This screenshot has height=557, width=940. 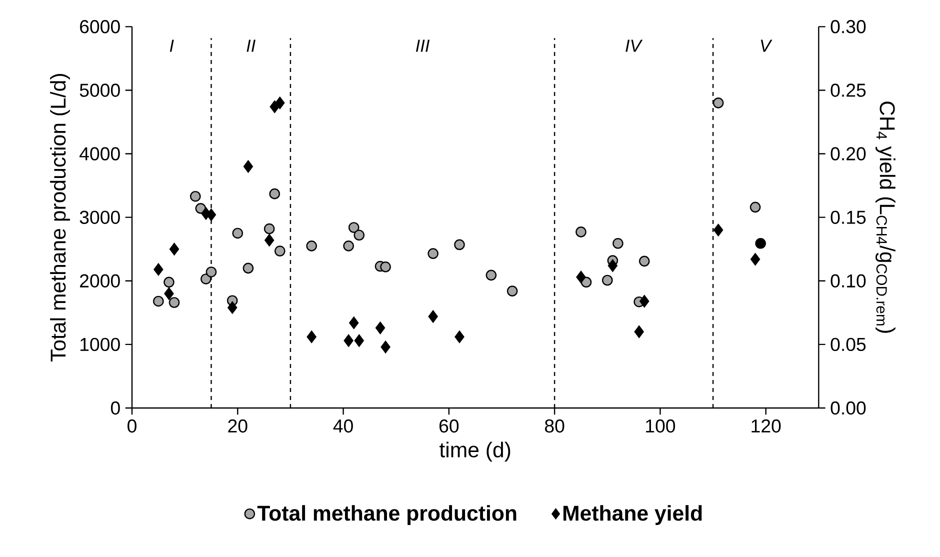 I want to click on x-tick-label: 60, so click(x=449, y=425).